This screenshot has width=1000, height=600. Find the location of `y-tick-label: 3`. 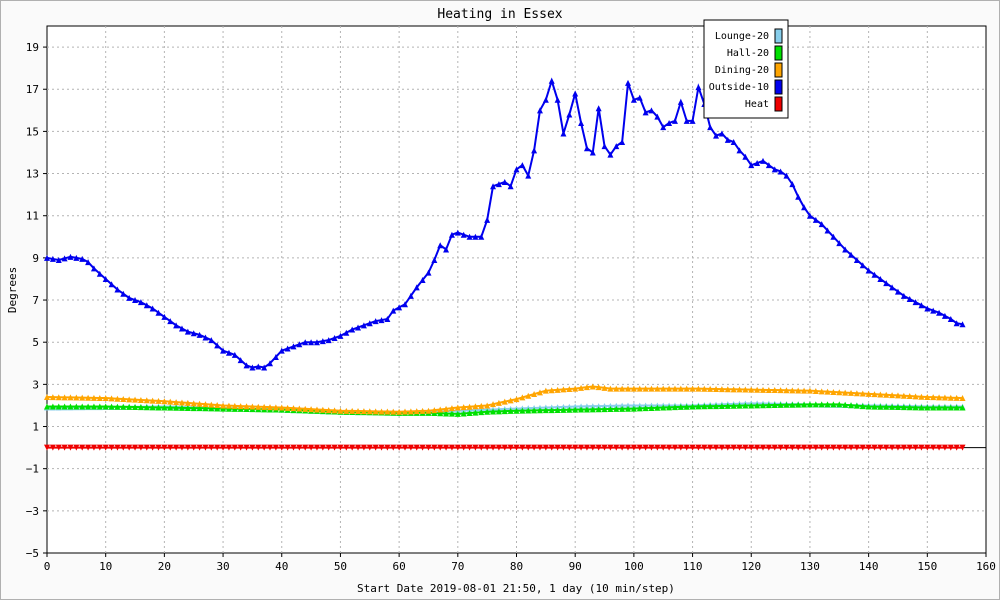

y-tick-label: 3 is located at coordinates (35, 384).